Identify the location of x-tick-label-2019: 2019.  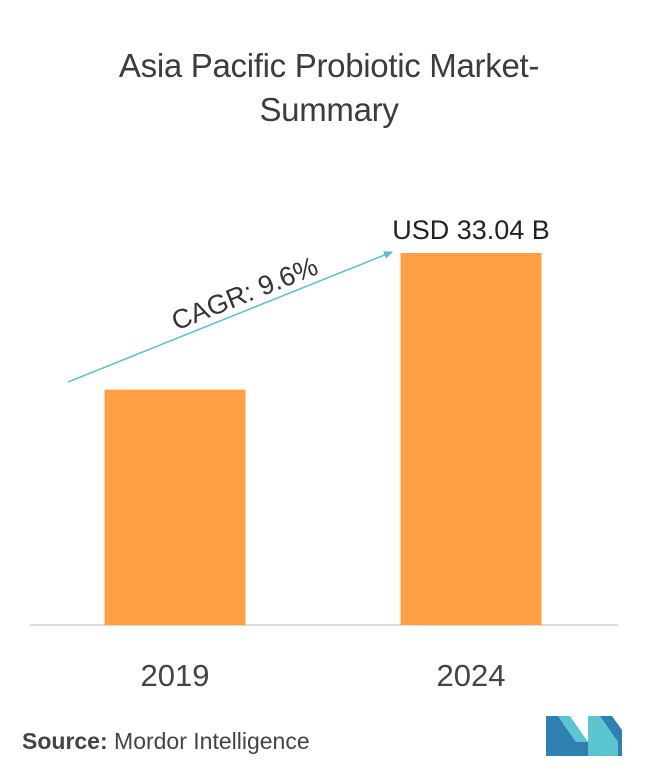
(175, 675).